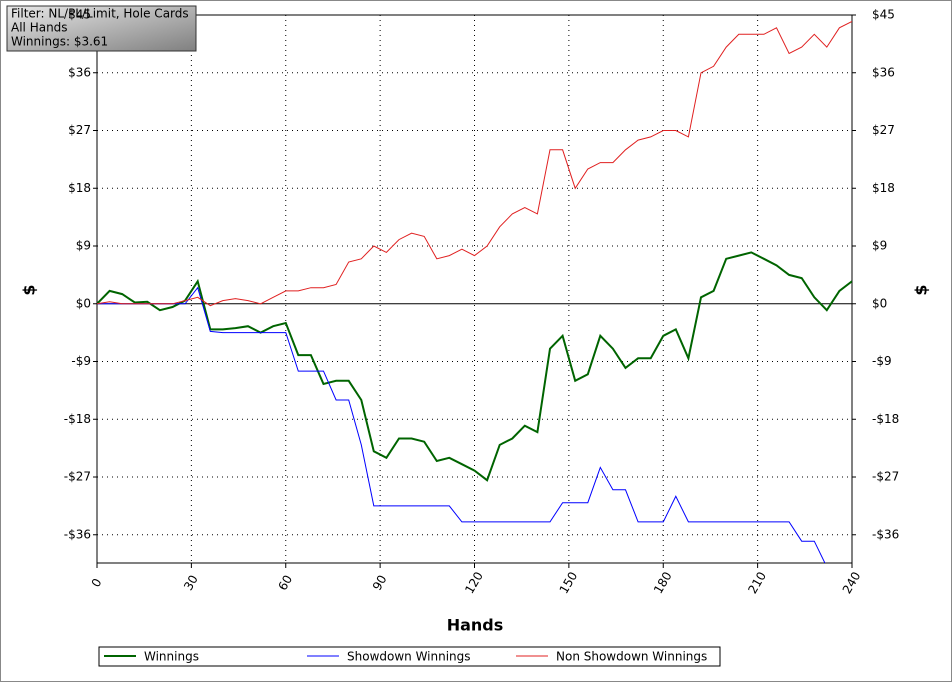 This screenshot has width=952, height=682. What do you see at coordinates (79, 188) in the screenshot?
I see `y-tick-label: $18` at bounding box center [79, 188].